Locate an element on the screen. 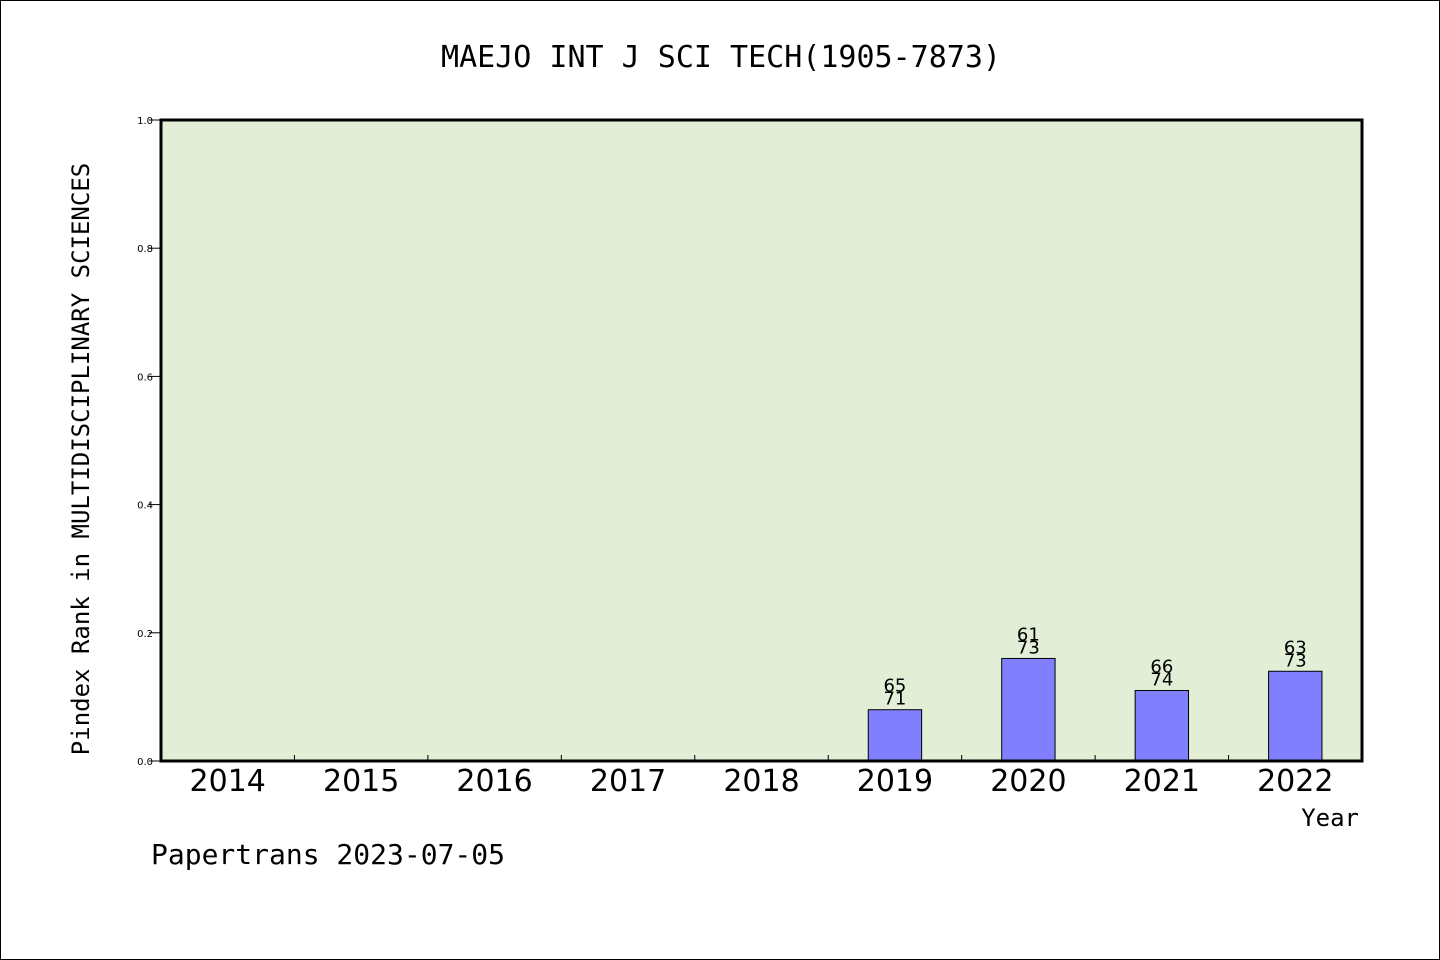 Image resolution: width=1440 pixels, height=960 pixels. bar-label-top: 61 is located at coordinates (1028, 634).